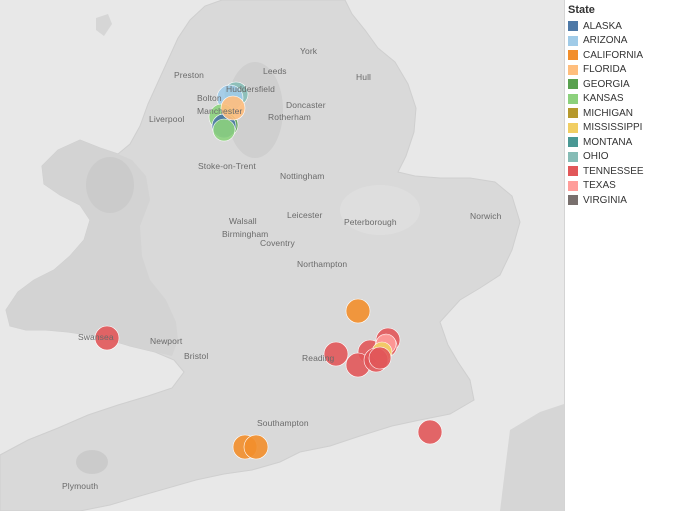 This screenshot has width=680, height=511. I want to click on city-label: Coventry, so click(277, 243).